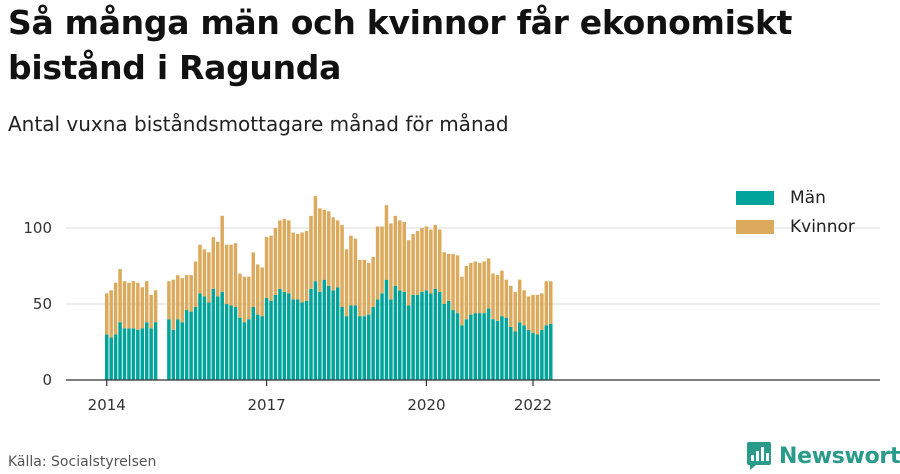 The width and height of the screenshot is (900, 474). What do you see at coordinates (107, 405) in the screenshot?
I see `x-tick-label: 2014` at bounding box center [107, 405].